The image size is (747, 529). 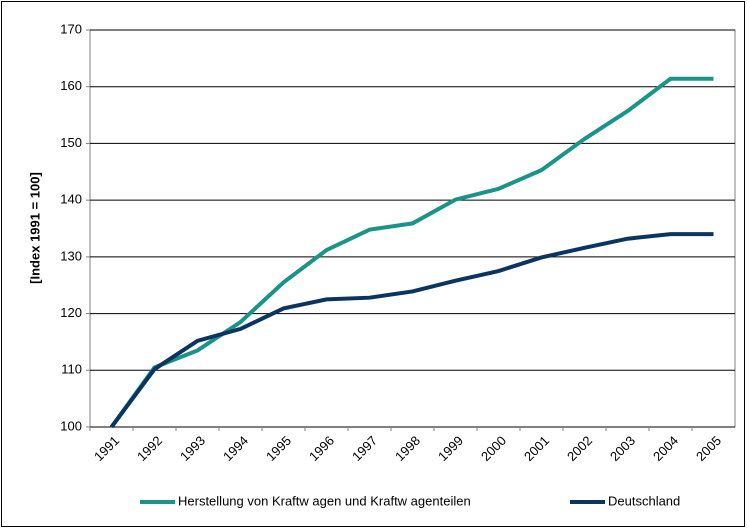 What do you see at coordinates (71, 255) in the screenshot?
I see `y-tick-label: 130` at bounding box center [71, 255].